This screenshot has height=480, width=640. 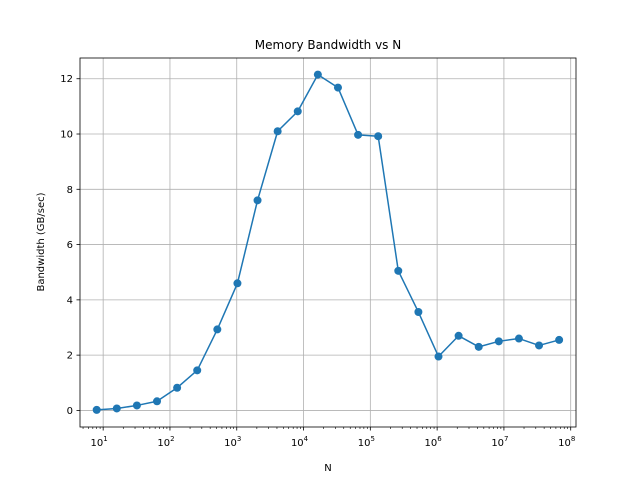 I want to click on x-tick-label-exp-6: 7, so click(x=506, y=439).